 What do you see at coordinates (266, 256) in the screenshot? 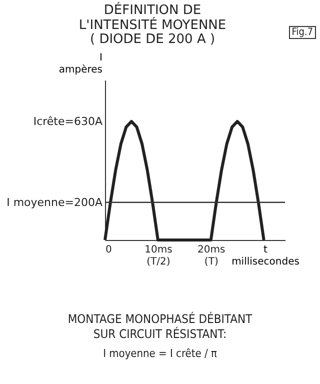
I see `x-axis-title: t millisecondes` at bounding box center [266, 256].